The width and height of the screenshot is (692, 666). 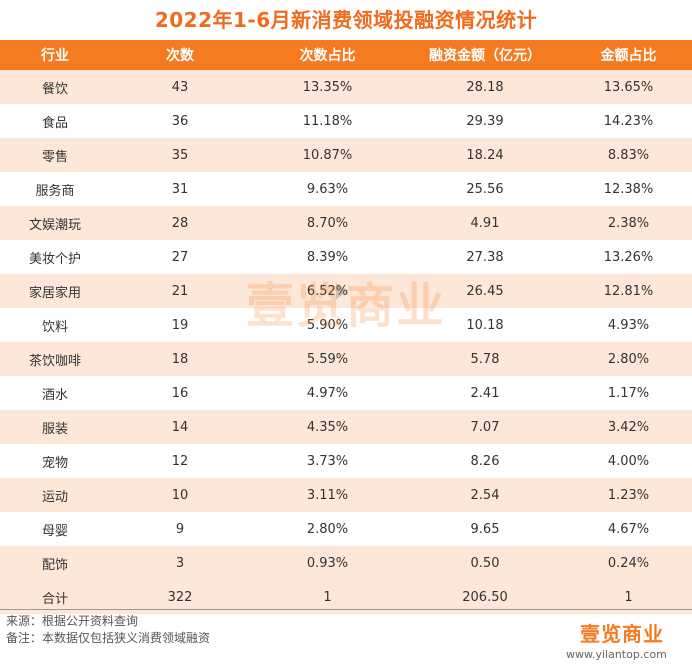 I want to click on table-row: 酒水 16 4.97% 2.41 1.17%, so click(x=346, y=393).